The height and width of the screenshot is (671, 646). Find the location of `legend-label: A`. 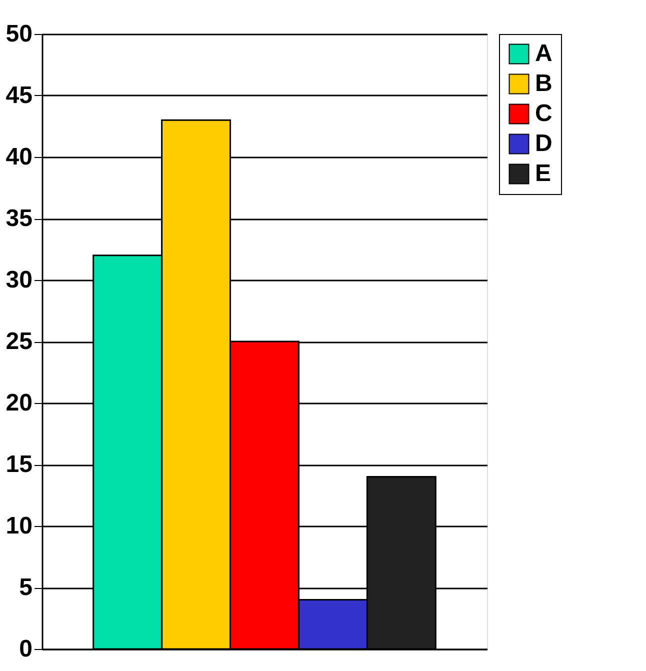

legend-label: A is located at coordinates (543, 53).